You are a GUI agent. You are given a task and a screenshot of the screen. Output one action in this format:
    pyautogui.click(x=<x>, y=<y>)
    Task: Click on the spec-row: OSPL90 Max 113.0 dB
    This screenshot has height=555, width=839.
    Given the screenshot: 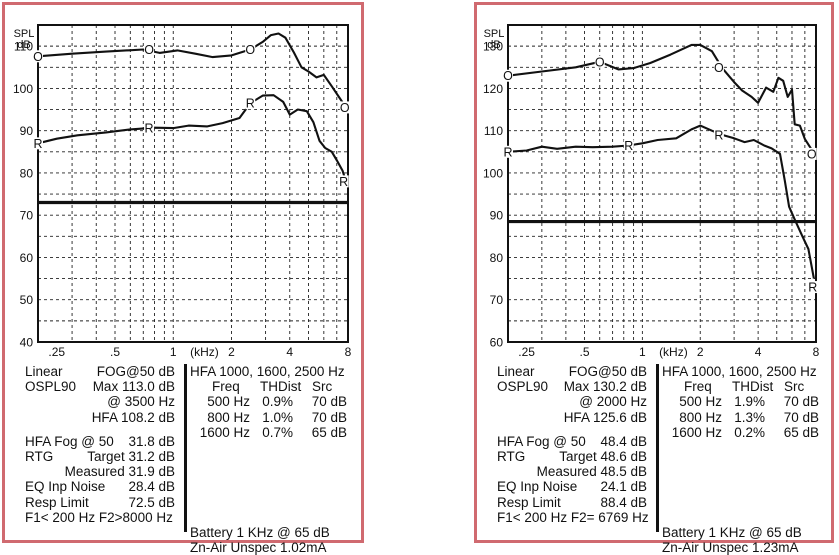 What is the action you would take?
    pyautogui.click(x=100, y=386)
    